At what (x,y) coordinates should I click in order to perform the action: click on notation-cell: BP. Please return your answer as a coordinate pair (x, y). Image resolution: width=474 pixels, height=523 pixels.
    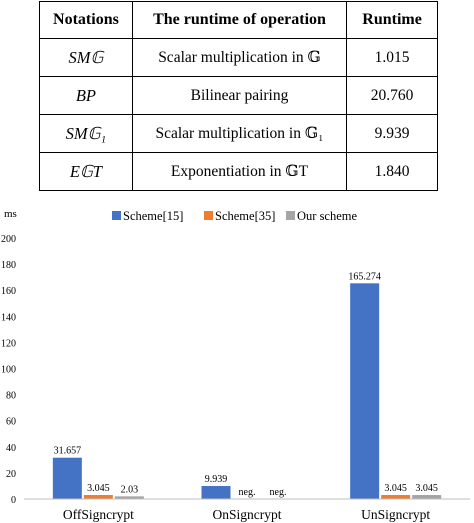
    Looking at the image, I should click on (86, 95).